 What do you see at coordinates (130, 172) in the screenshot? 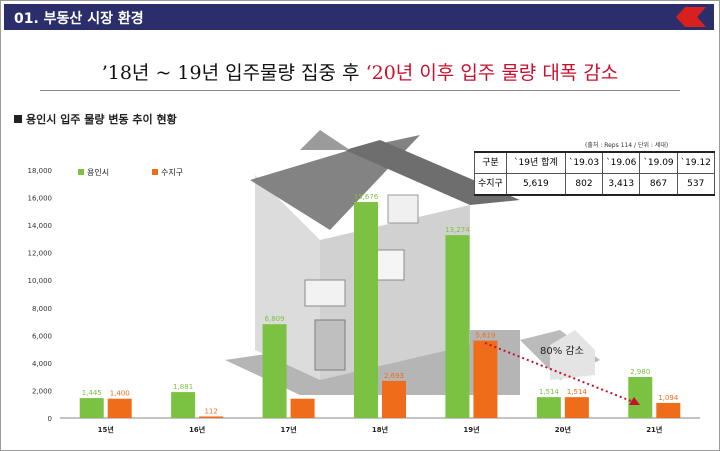
I see `legend: 용인시 수지구` at bounding box center [130, 172].